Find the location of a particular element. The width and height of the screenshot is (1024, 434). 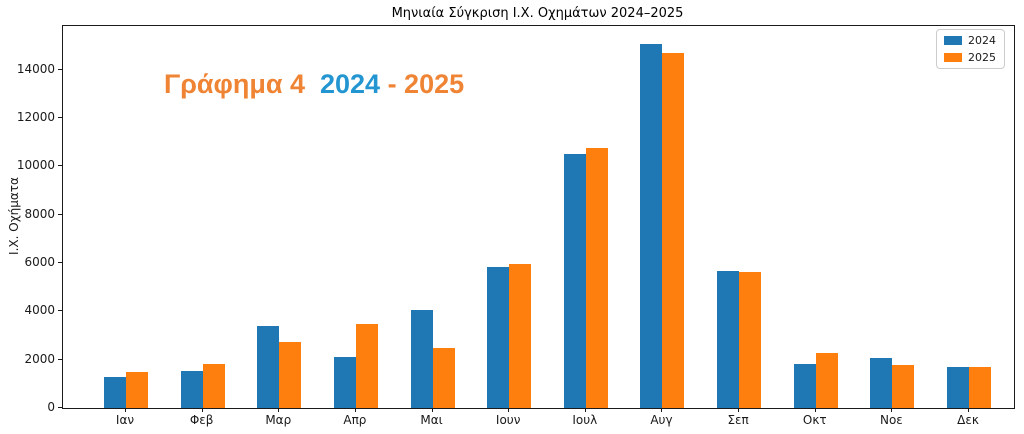

x-tick-label-Απρ: Απρ is located at coordinates (355, 420).